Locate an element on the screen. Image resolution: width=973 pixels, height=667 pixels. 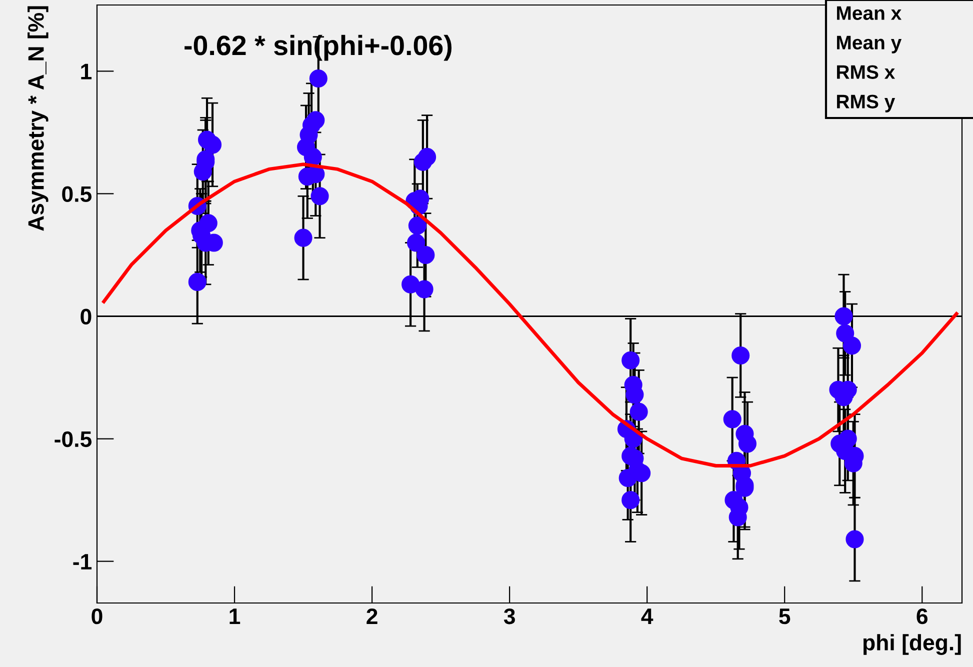
annotation: RMS y is located at coordinates (866, 103).